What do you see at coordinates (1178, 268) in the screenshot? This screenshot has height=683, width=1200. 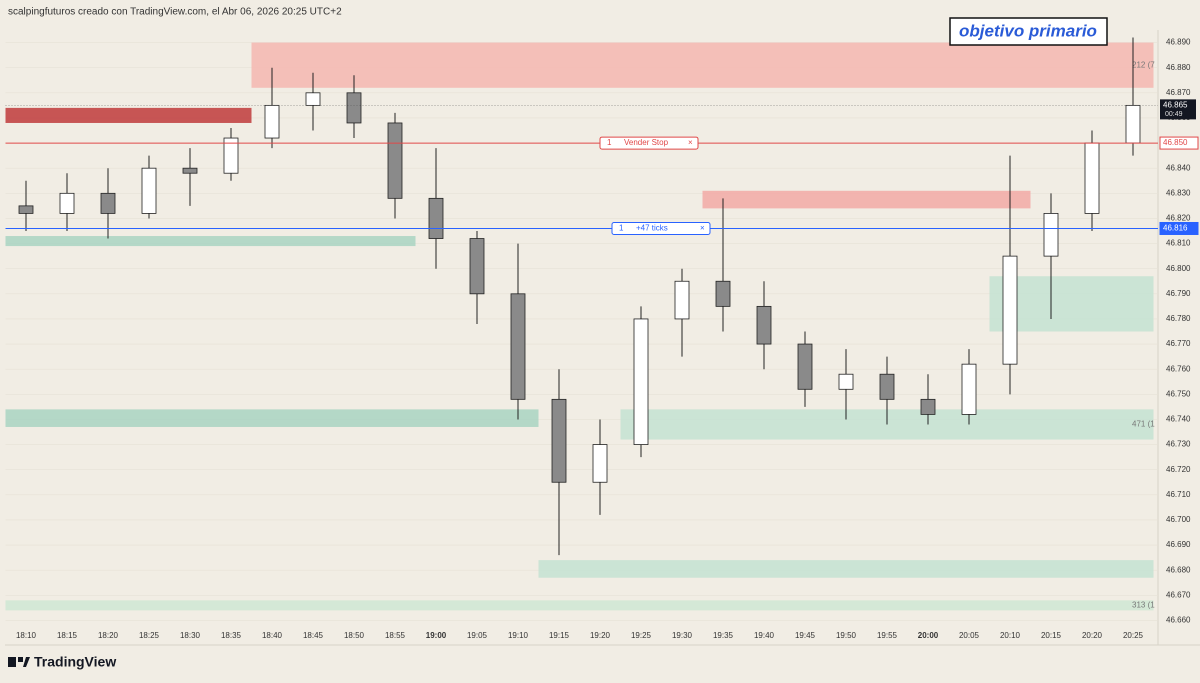 I see `y-tick-label: 46.800` at bounding box center [1178, 268].